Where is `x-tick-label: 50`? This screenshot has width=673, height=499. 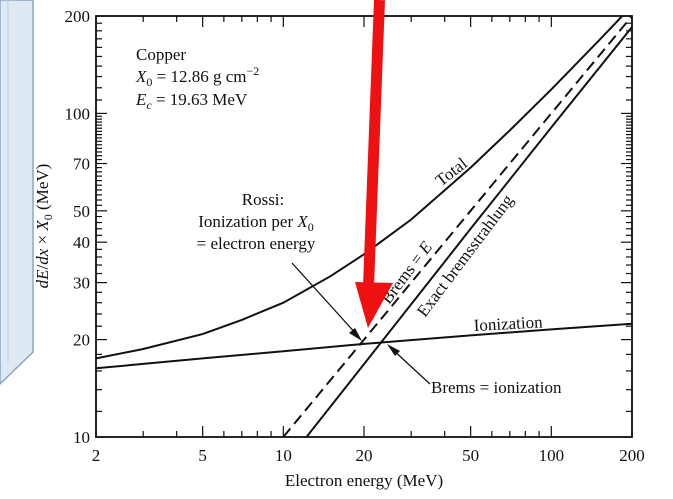
x-tick-label: 50 is located at coordinates (470, 455).